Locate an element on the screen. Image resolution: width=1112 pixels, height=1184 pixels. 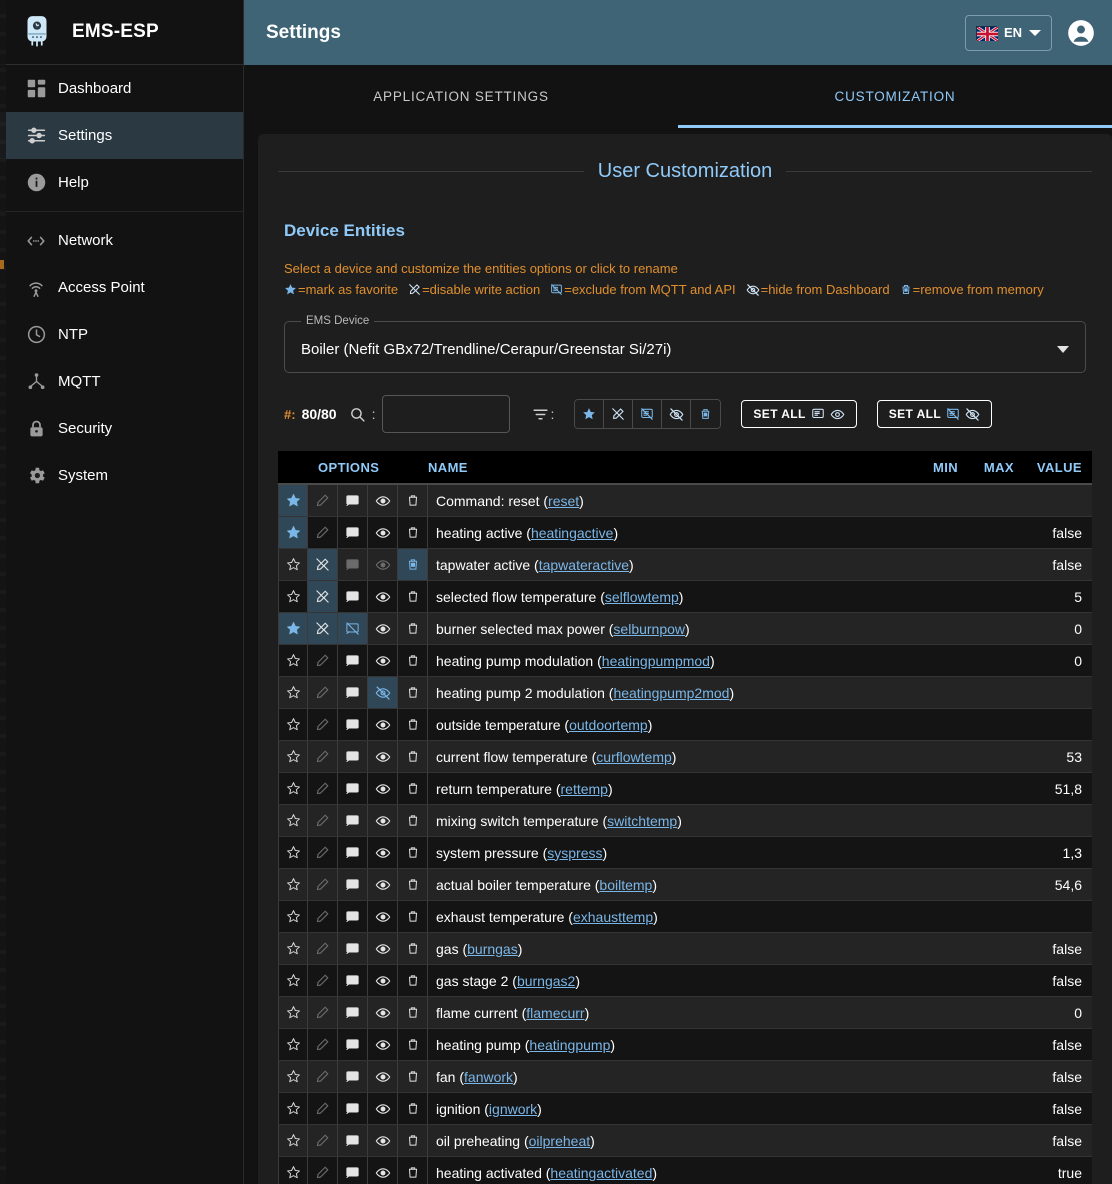
table-row: return temperature (rettemp) 51,8 is located at coordinates (685, 789).